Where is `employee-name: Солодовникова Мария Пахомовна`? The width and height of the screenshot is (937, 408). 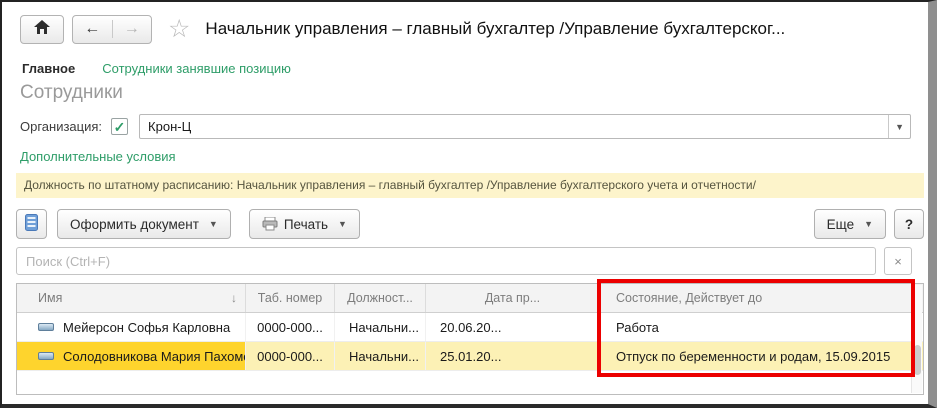
employee-name: Солодовникова Мария Пахомовна is located at coordinates (154, 356).